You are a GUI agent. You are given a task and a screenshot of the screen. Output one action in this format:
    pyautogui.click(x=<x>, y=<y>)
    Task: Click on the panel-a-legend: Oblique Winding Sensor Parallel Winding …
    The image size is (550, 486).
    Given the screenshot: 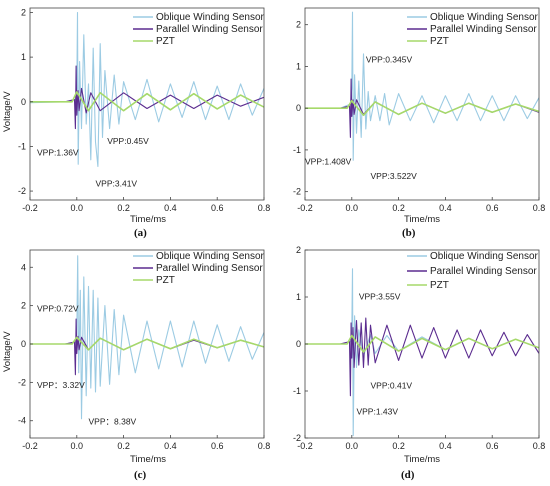 What is the action you would take?
    pyautogui.click(x=199, y=29)
    